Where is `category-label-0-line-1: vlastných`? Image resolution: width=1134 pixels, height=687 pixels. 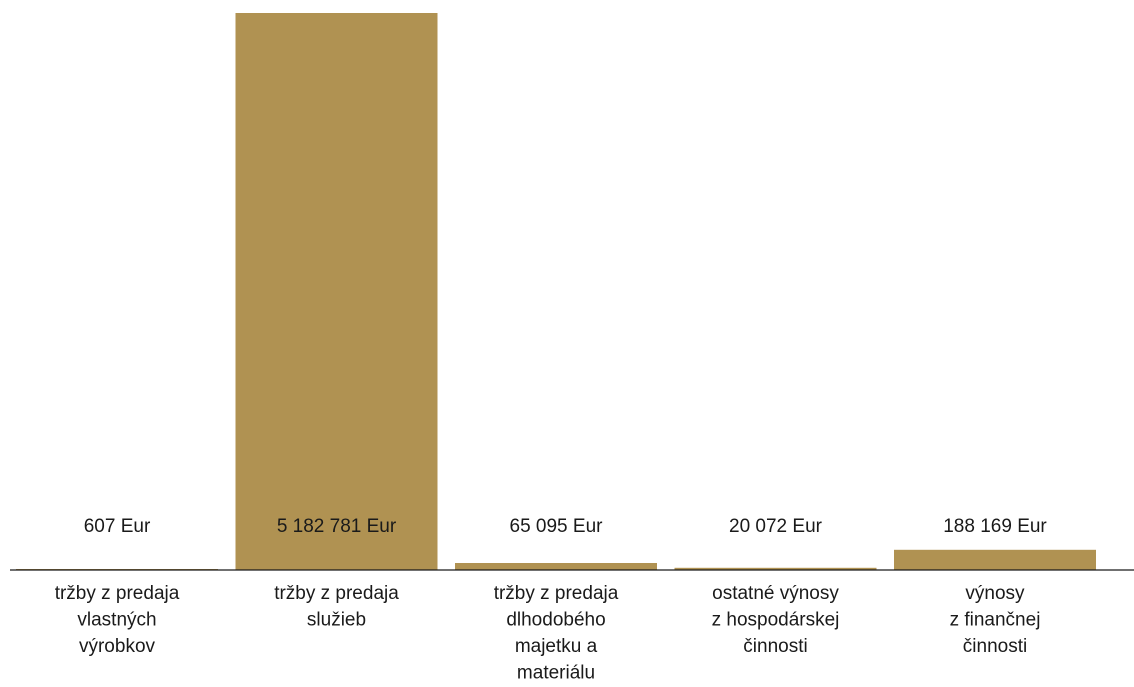 category-label-0-line-1: vlastných is located at coordinates (116, 620).